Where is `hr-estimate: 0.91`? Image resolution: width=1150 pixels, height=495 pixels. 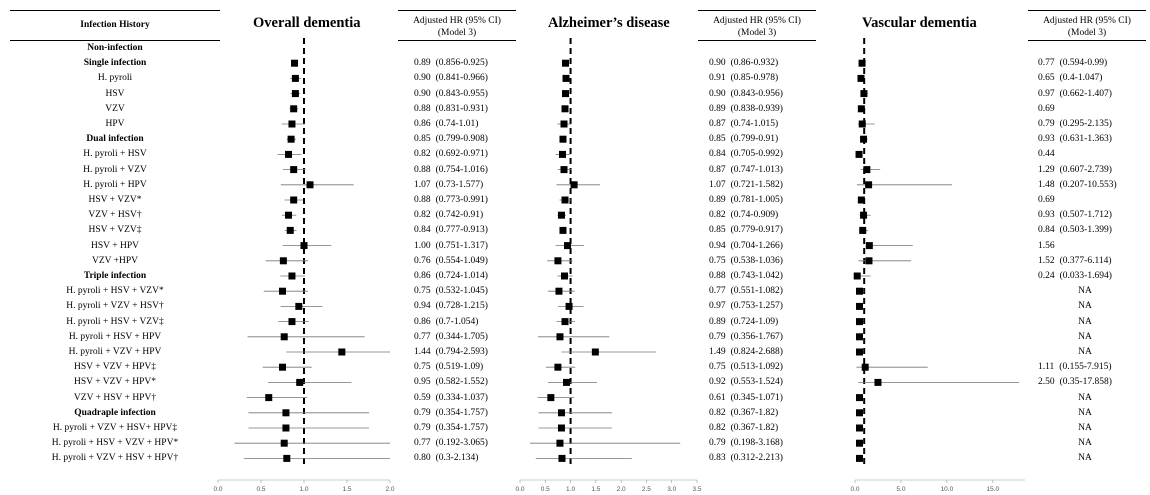 hr-estimate: 0.91 is located at coordinates (717, 78).